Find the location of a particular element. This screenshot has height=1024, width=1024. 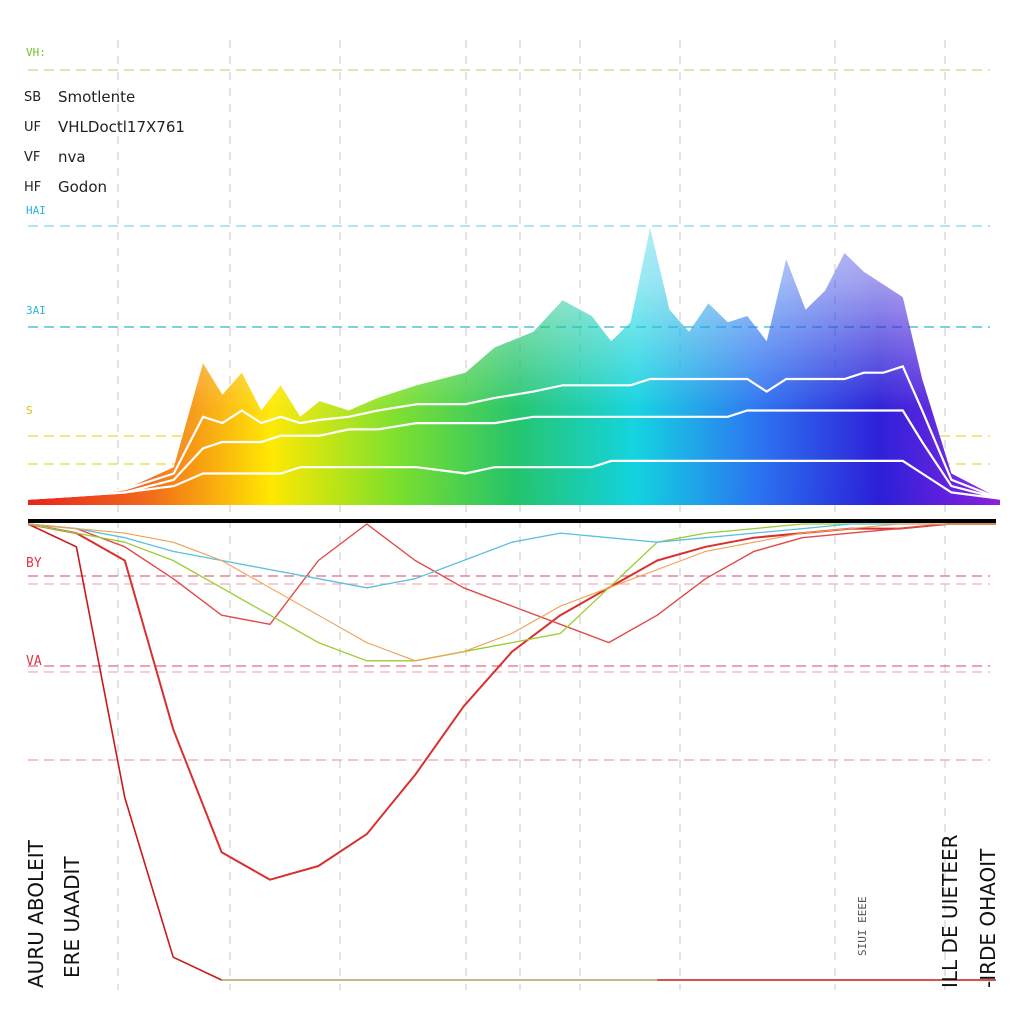

legend-code: UF is located at coordinates (32, 127).